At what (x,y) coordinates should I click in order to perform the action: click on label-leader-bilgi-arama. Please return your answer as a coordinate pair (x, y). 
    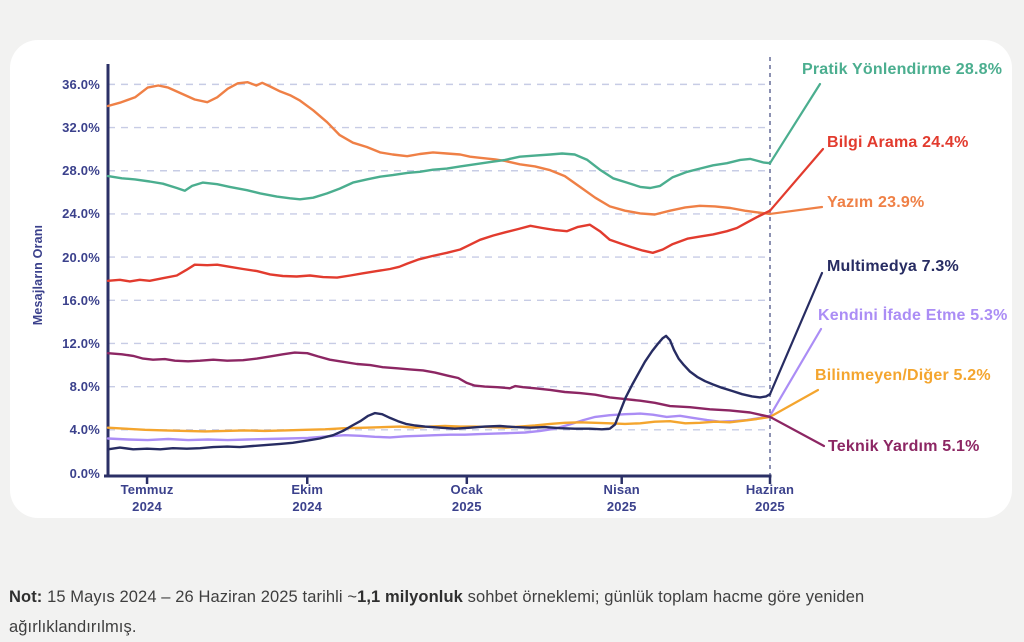
    Looking at the image, I should click on (796, 179).